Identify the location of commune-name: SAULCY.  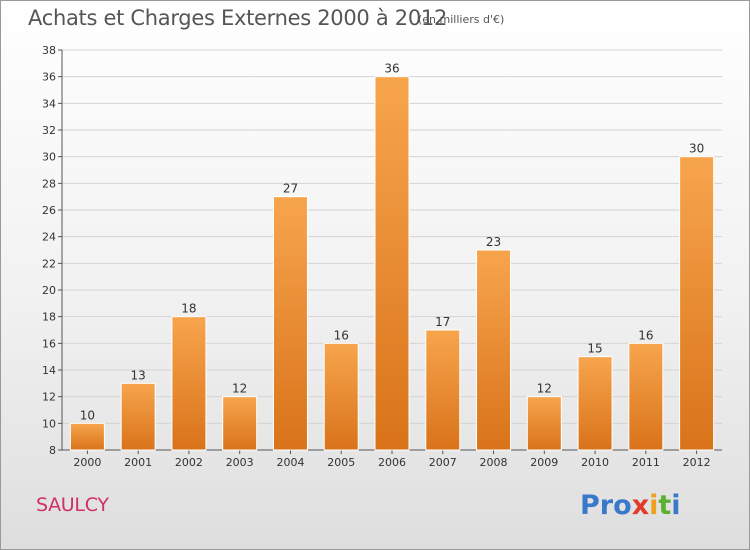
(72, 505).